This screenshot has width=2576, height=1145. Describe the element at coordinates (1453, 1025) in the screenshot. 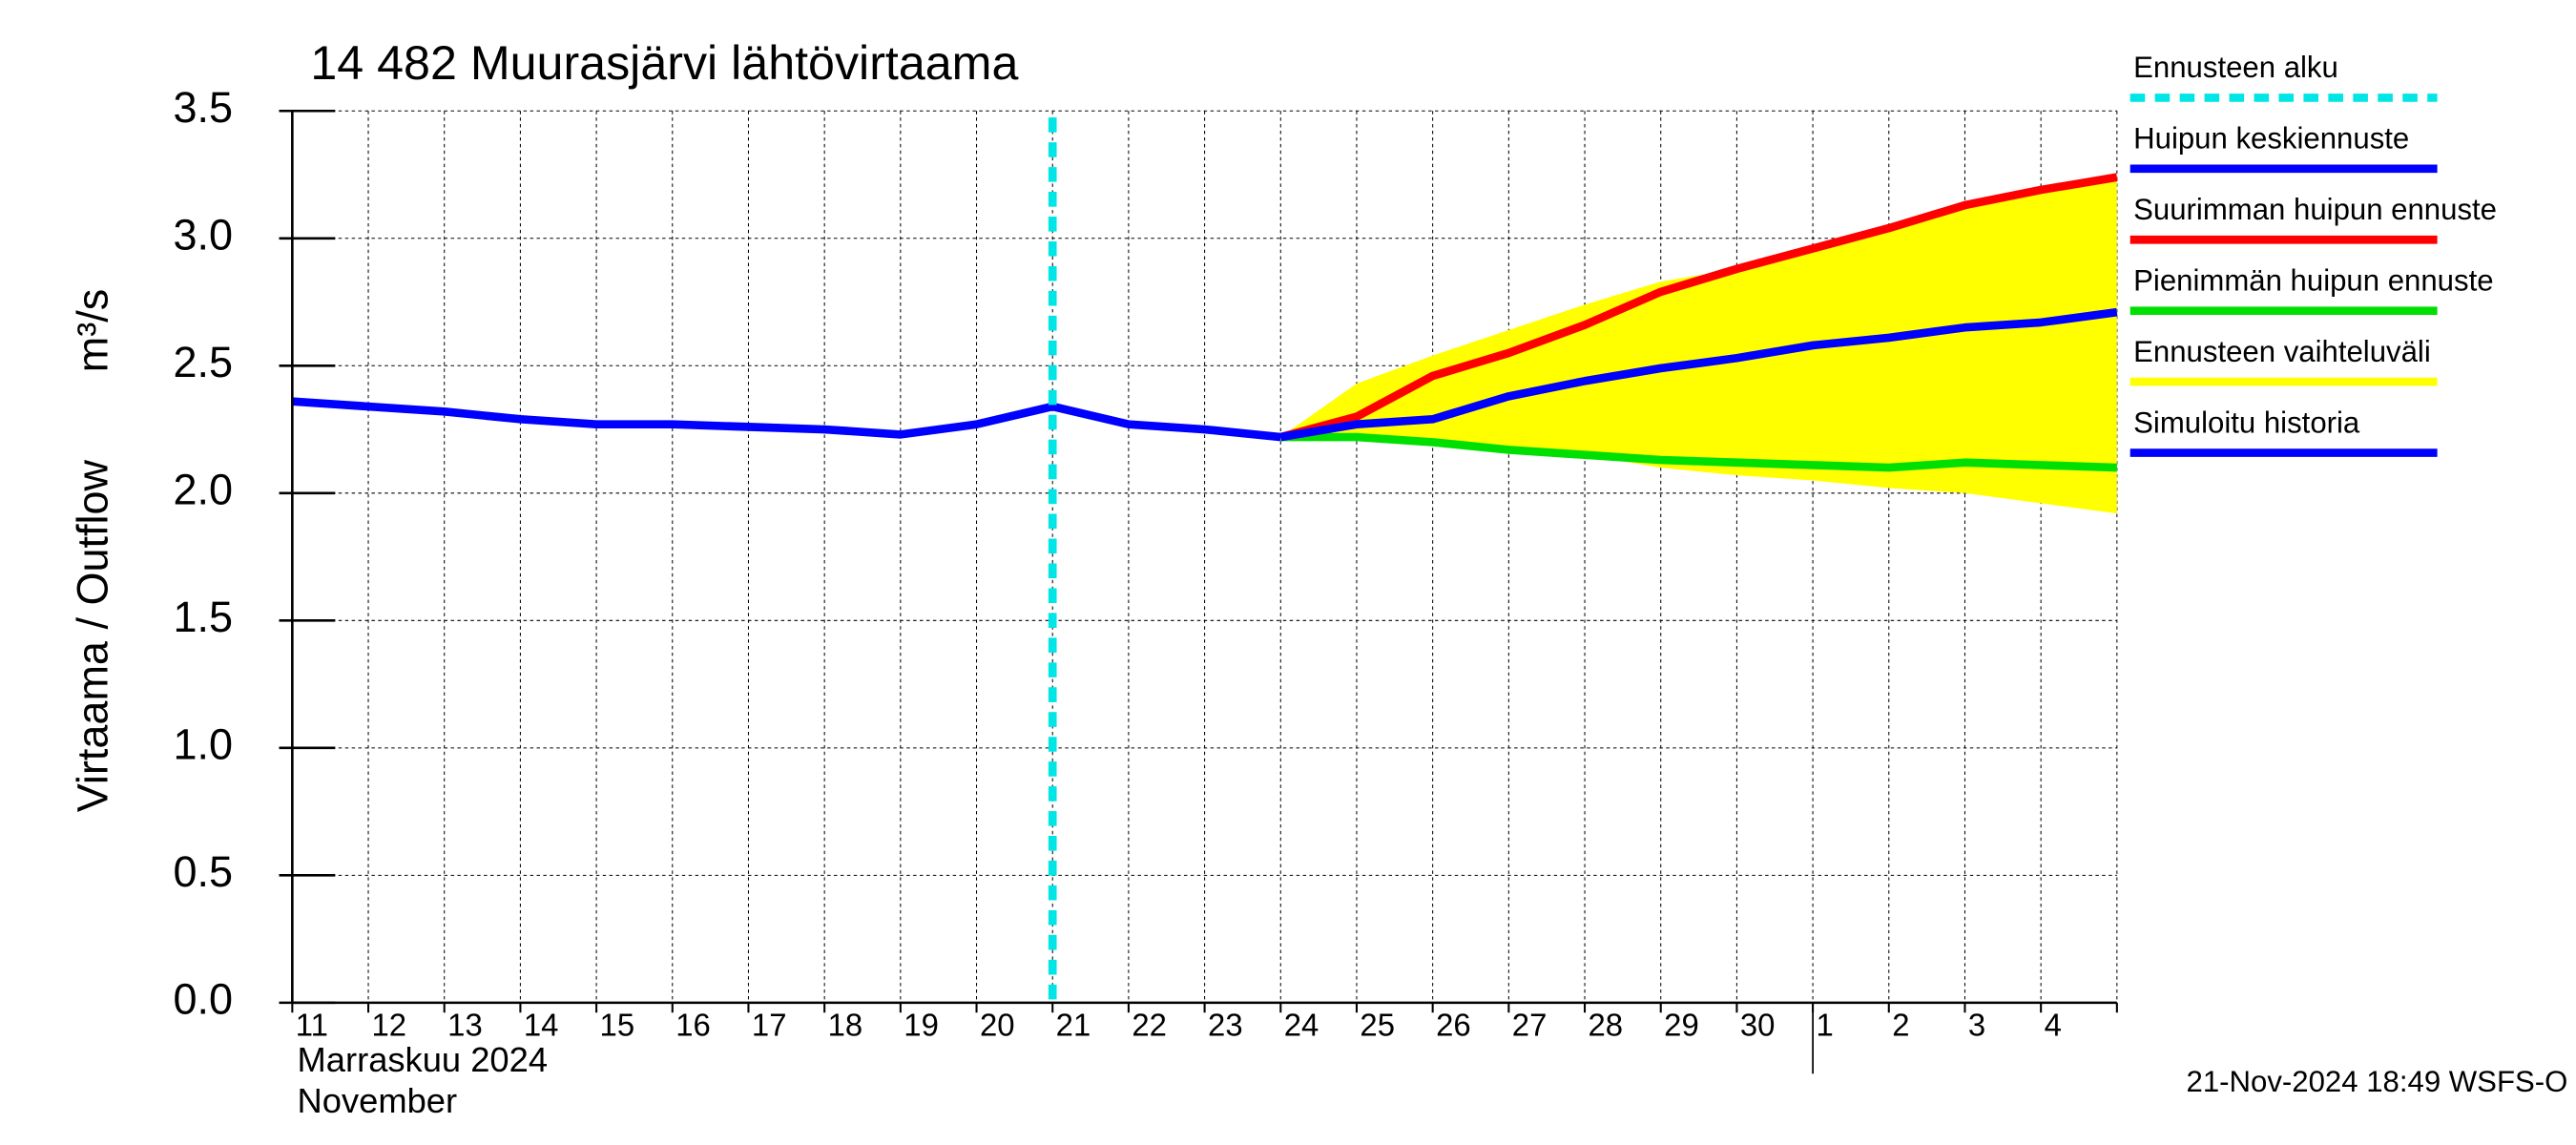

I see `x-tick-label: 26` at that location.